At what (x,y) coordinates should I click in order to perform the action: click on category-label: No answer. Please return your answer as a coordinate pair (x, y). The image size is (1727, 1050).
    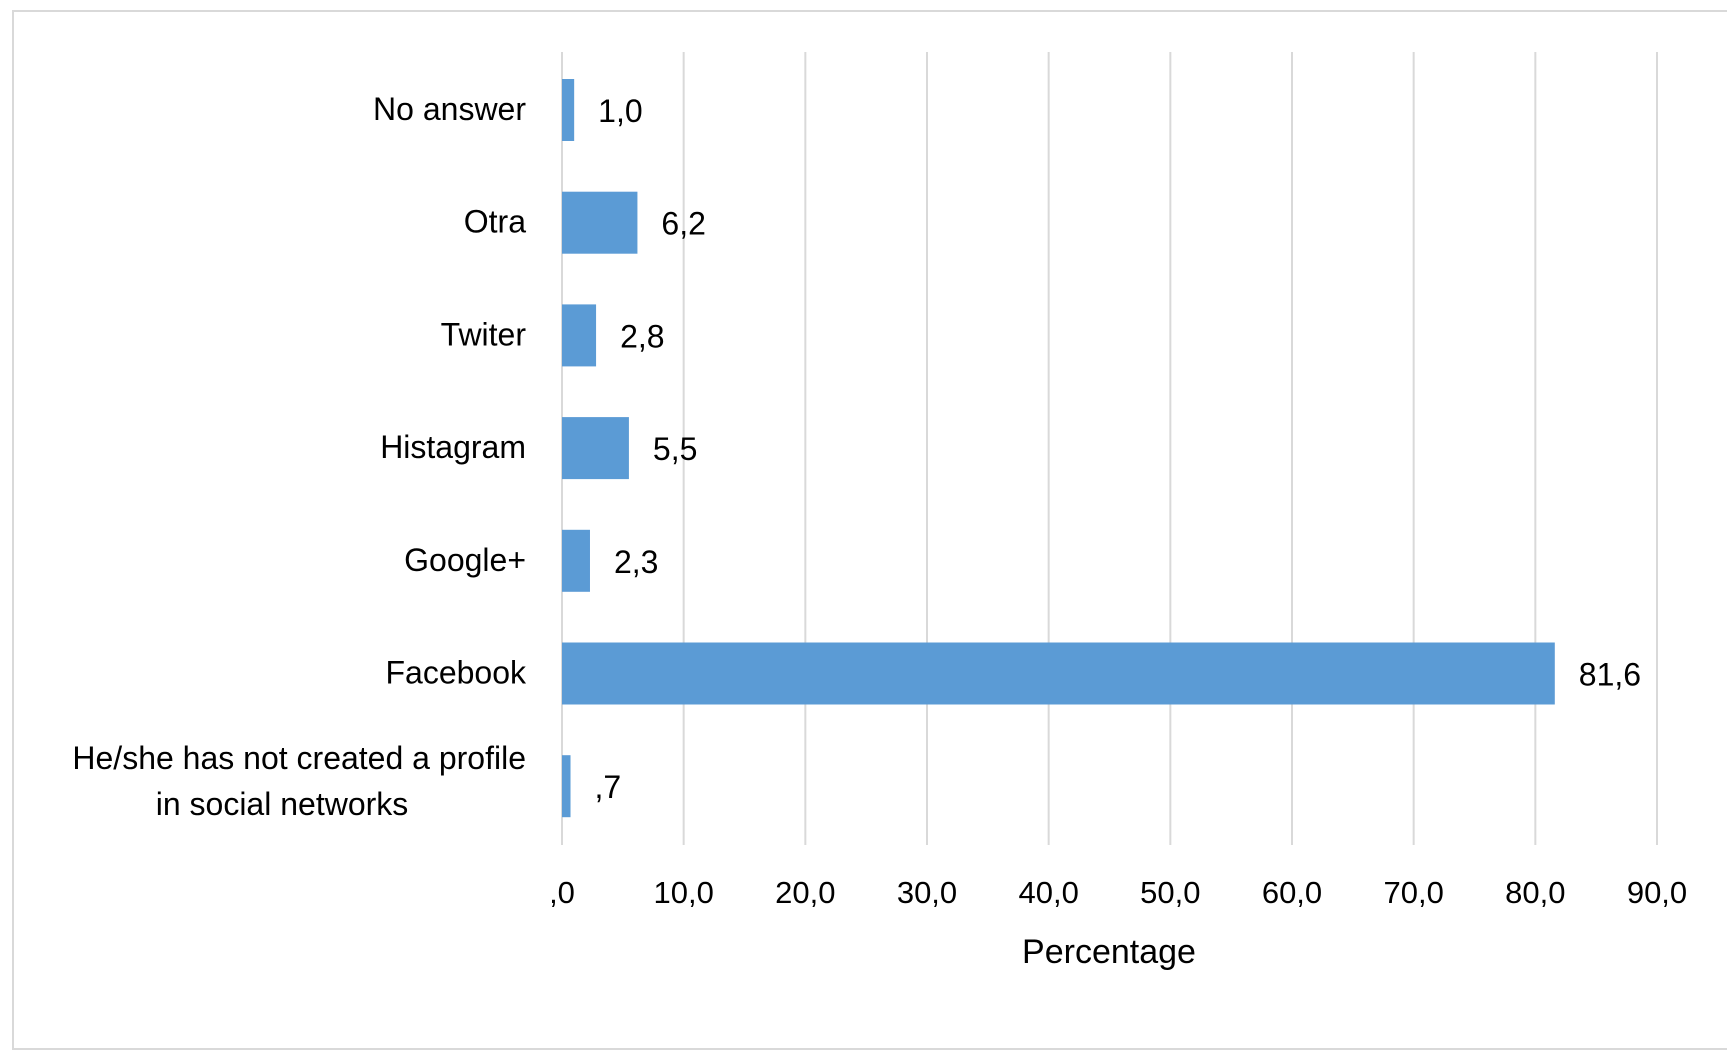
    Looking at the image, I should click on (449, 109).